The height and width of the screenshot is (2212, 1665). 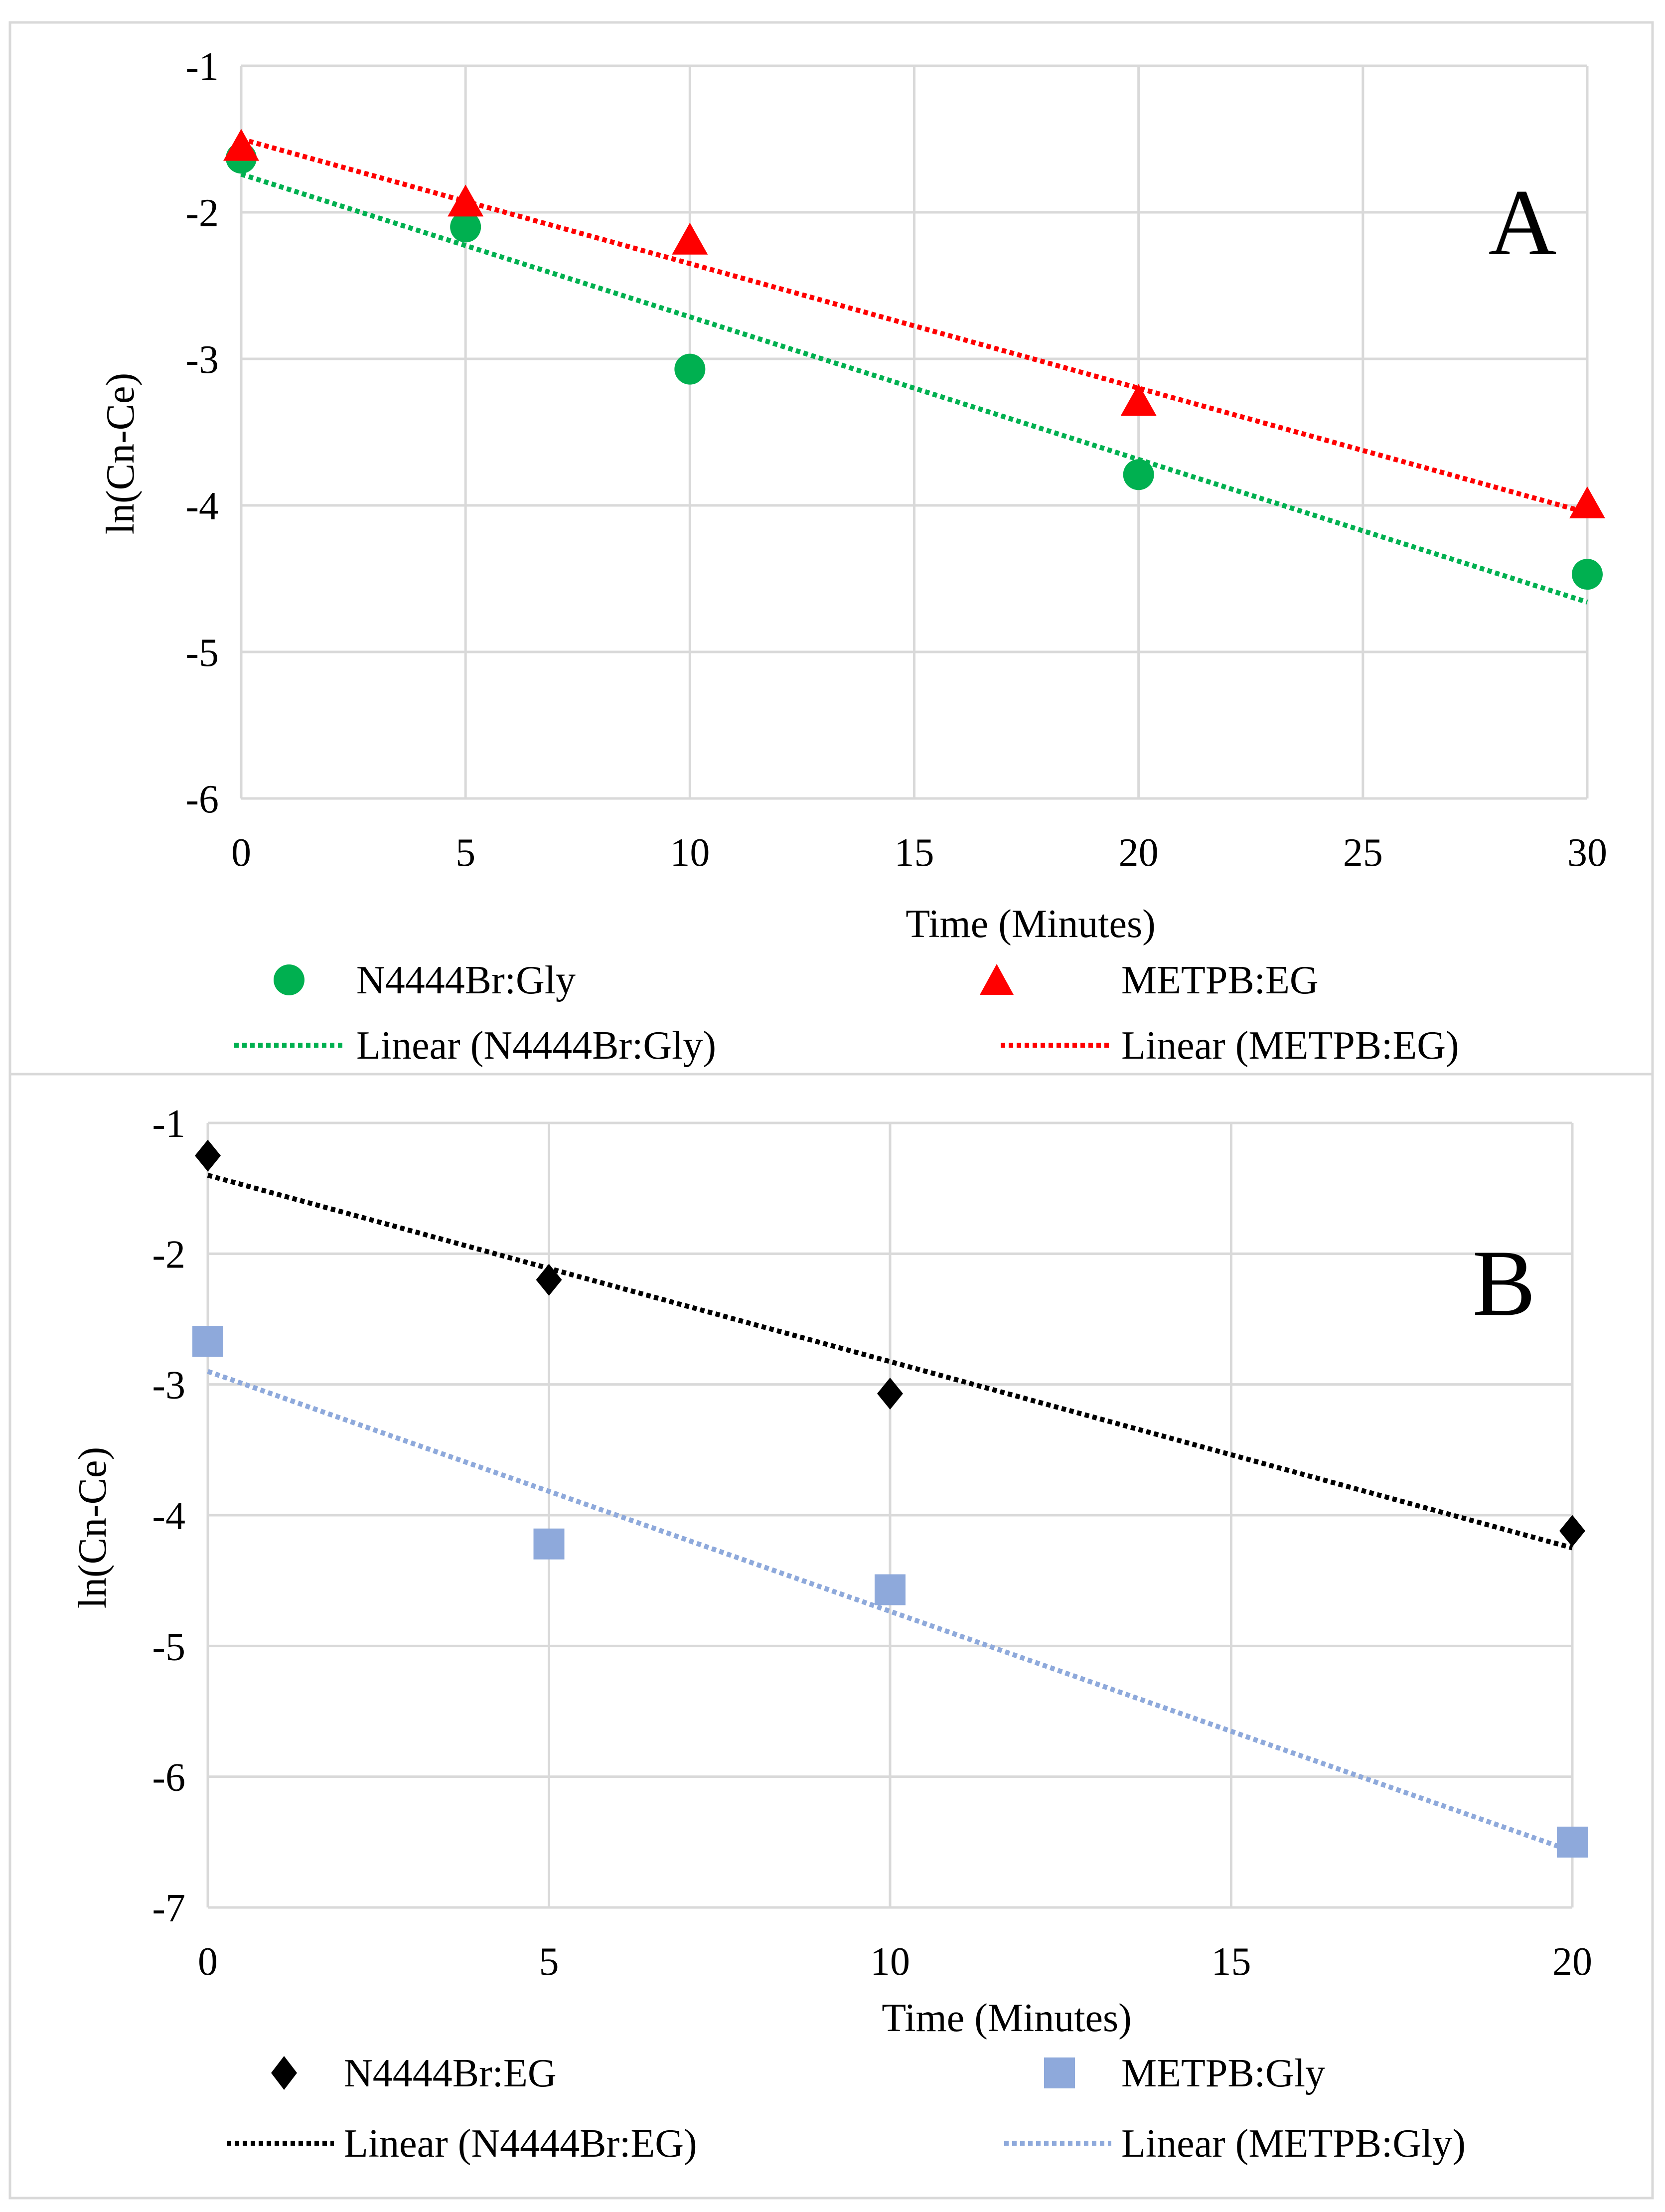 I want to click on legend-marker-metpb-gly, so click(x=1059, y=2072).